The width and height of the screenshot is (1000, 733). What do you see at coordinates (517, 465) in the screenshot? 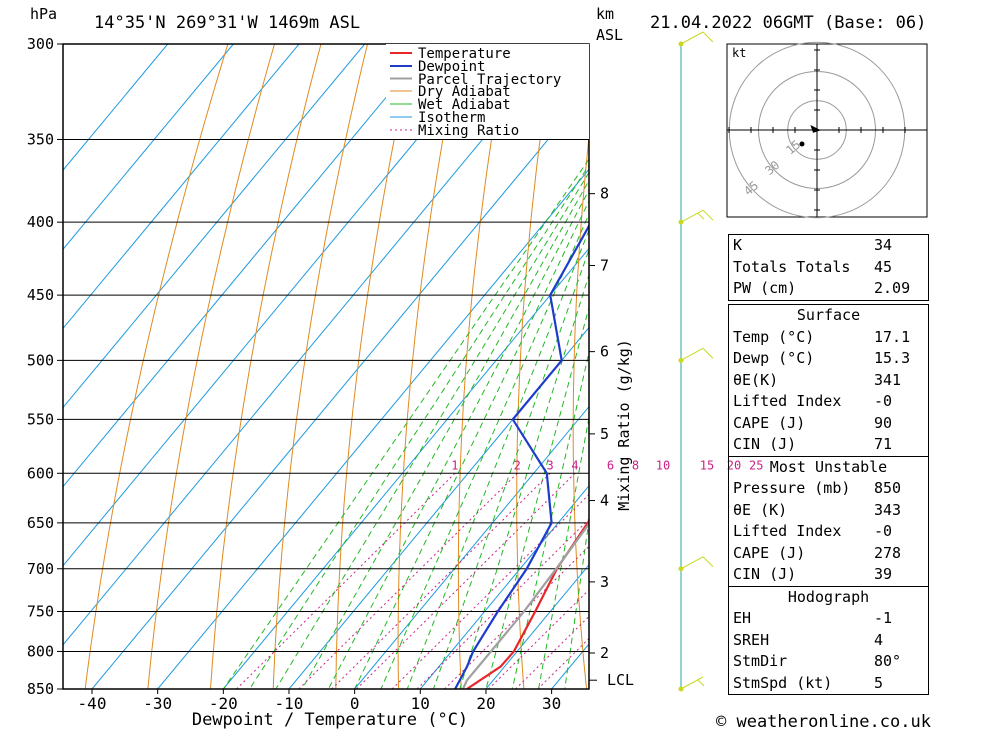
I see `mixing-ratio-label: 2` at bounding box center [517, 465].